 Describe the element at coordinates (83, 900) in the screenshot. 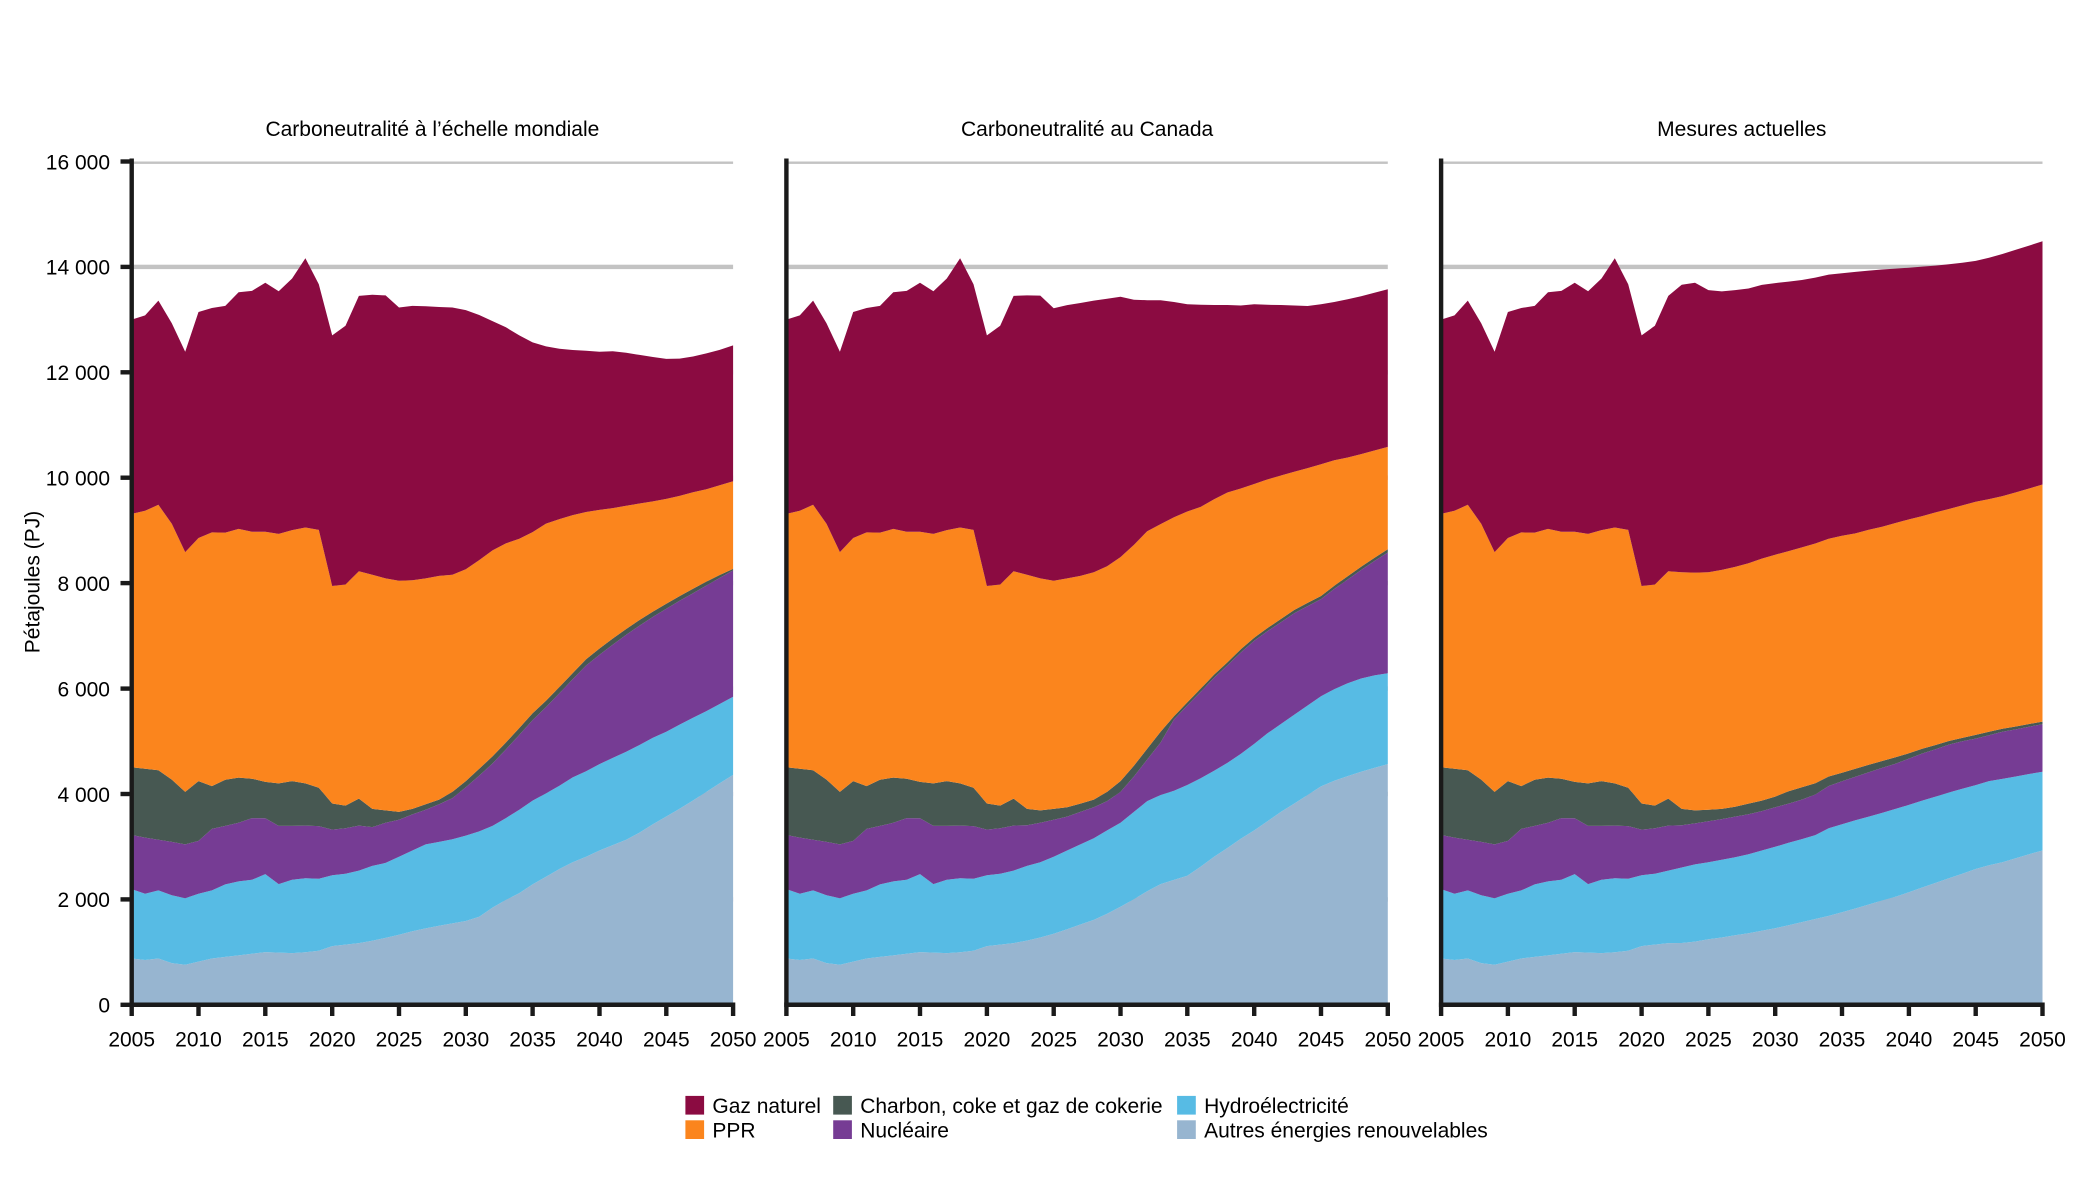

I see `svg-text: 2 000` at that location.